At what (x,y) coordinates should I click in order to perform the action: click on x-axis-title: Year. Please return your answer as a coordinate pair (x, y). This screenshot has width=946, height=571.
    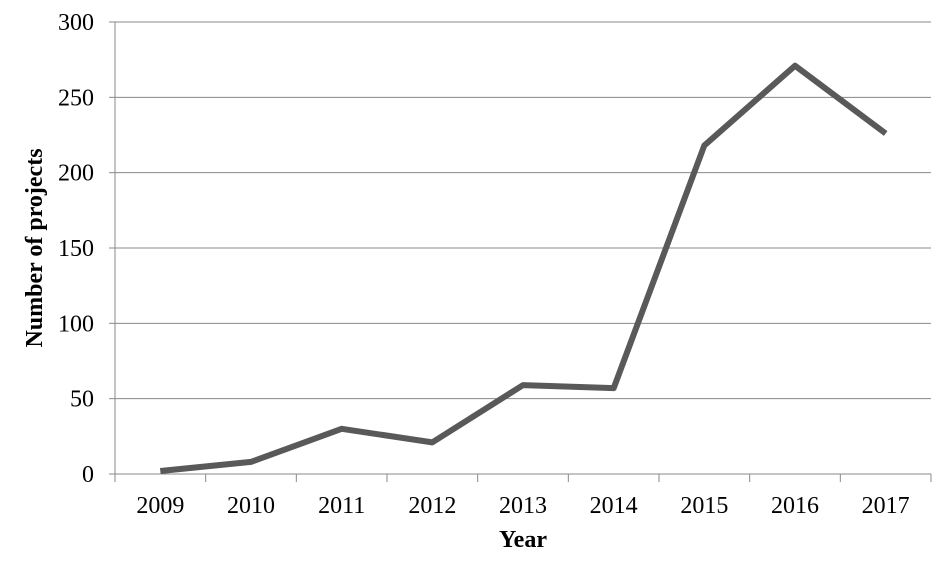
    Looking at the image, I should click on (523, 540).